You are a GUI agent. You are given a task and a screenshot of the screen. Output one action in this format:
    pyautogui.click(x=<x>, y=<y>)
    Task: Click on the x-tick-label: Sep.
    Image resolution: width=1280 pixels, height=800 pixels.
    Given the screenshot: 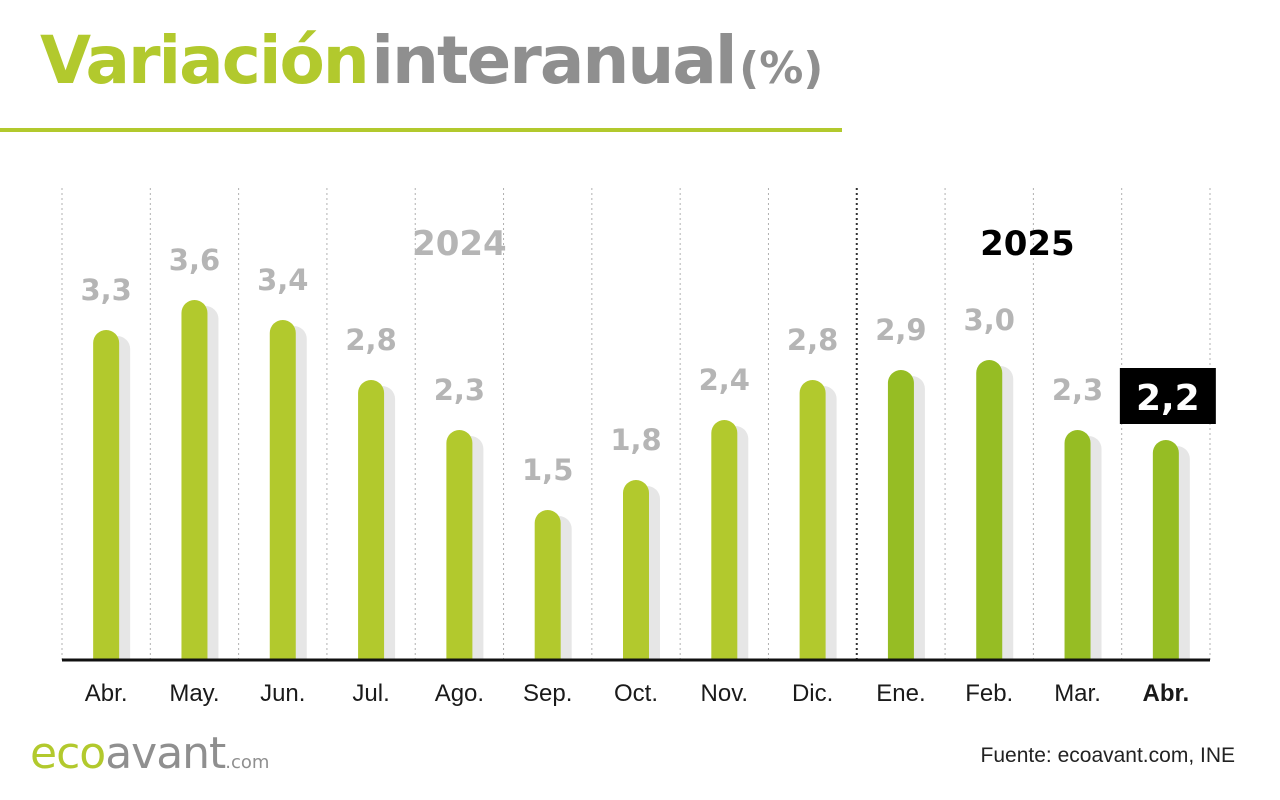 What is the action you would take?
    pyautogui.click(x=547, y=693)
    